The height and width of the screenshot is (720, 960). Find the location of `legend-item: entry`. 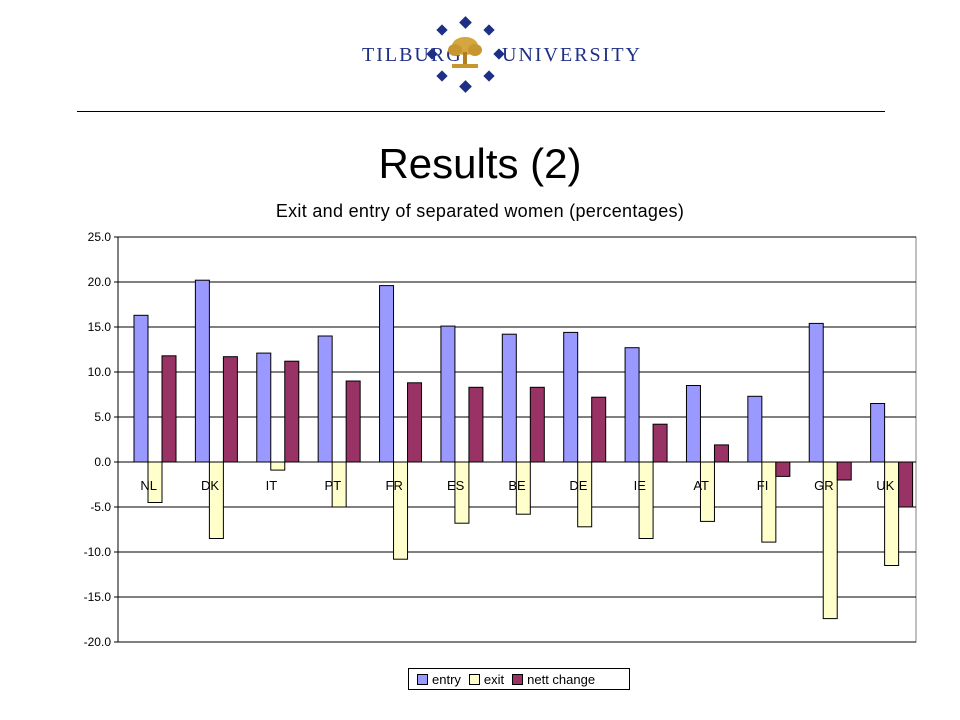

legend-item: entry is located at coordinates (439, 679).